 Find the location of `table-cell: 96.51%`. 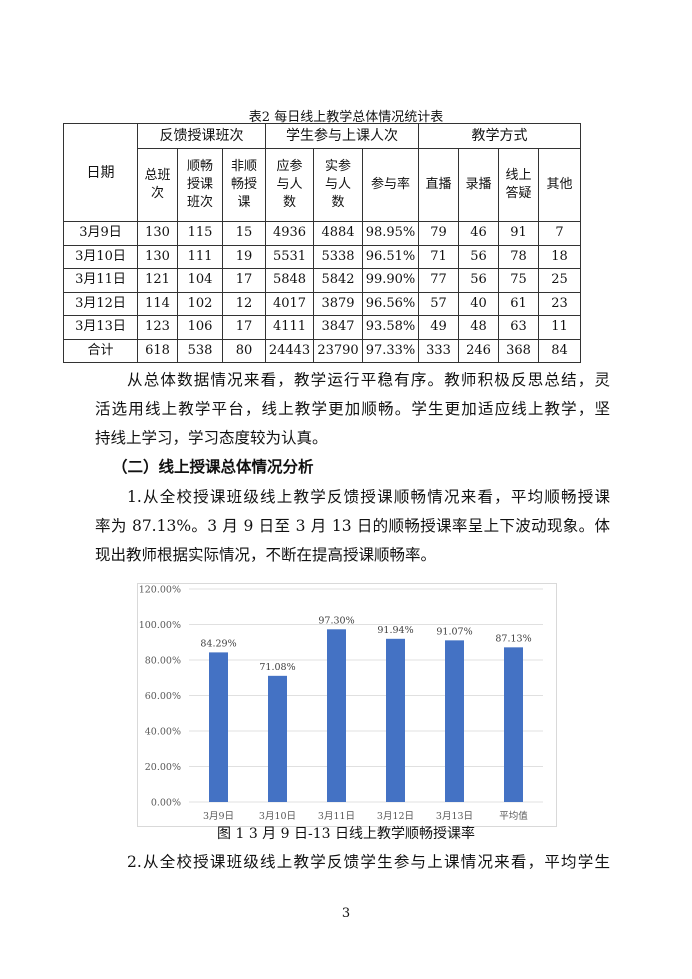

table-cell: 96.51% is located at coordinates (390, 256).